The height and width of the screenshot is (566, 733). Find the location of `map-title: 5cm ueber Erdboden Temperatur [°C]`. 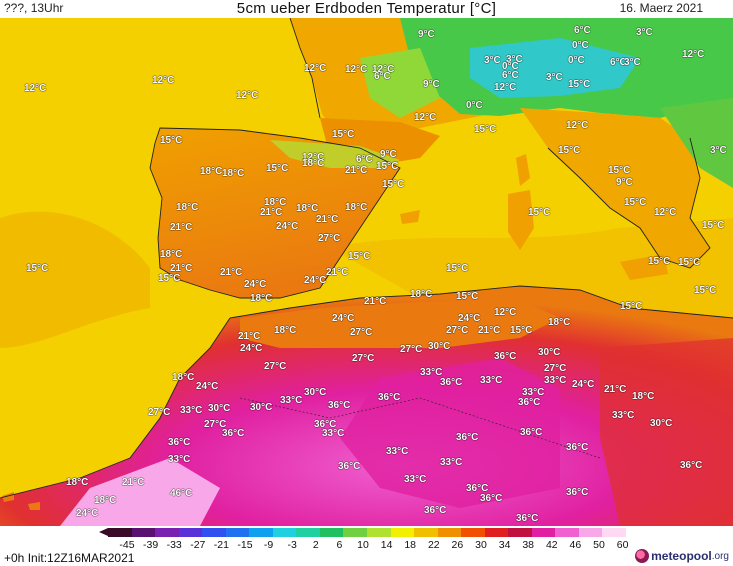

map-title: 5cm ueber Erdboden Temperatur [°C] is located at coordinates (366, 8).